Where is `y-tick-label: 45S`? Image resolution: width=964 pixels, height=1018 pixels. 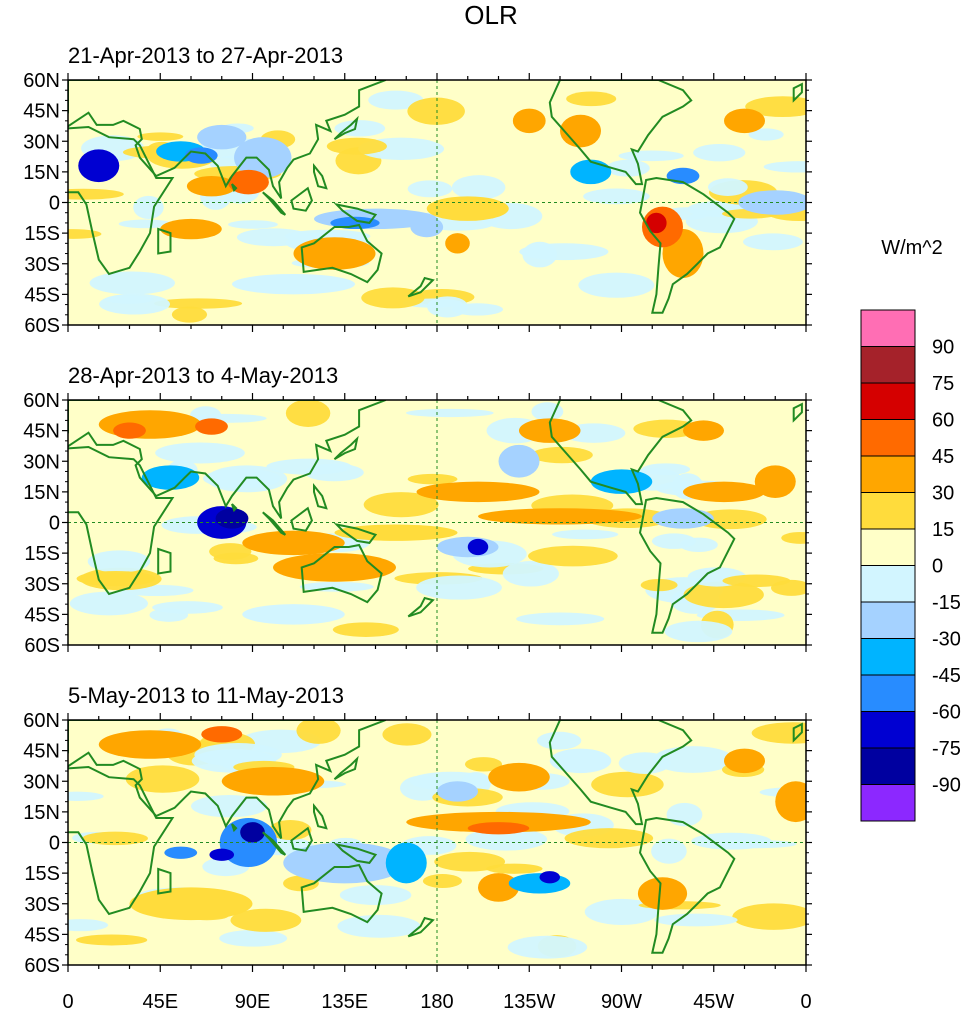
y-tick-label: 45S is located at coordinates (42, 935).